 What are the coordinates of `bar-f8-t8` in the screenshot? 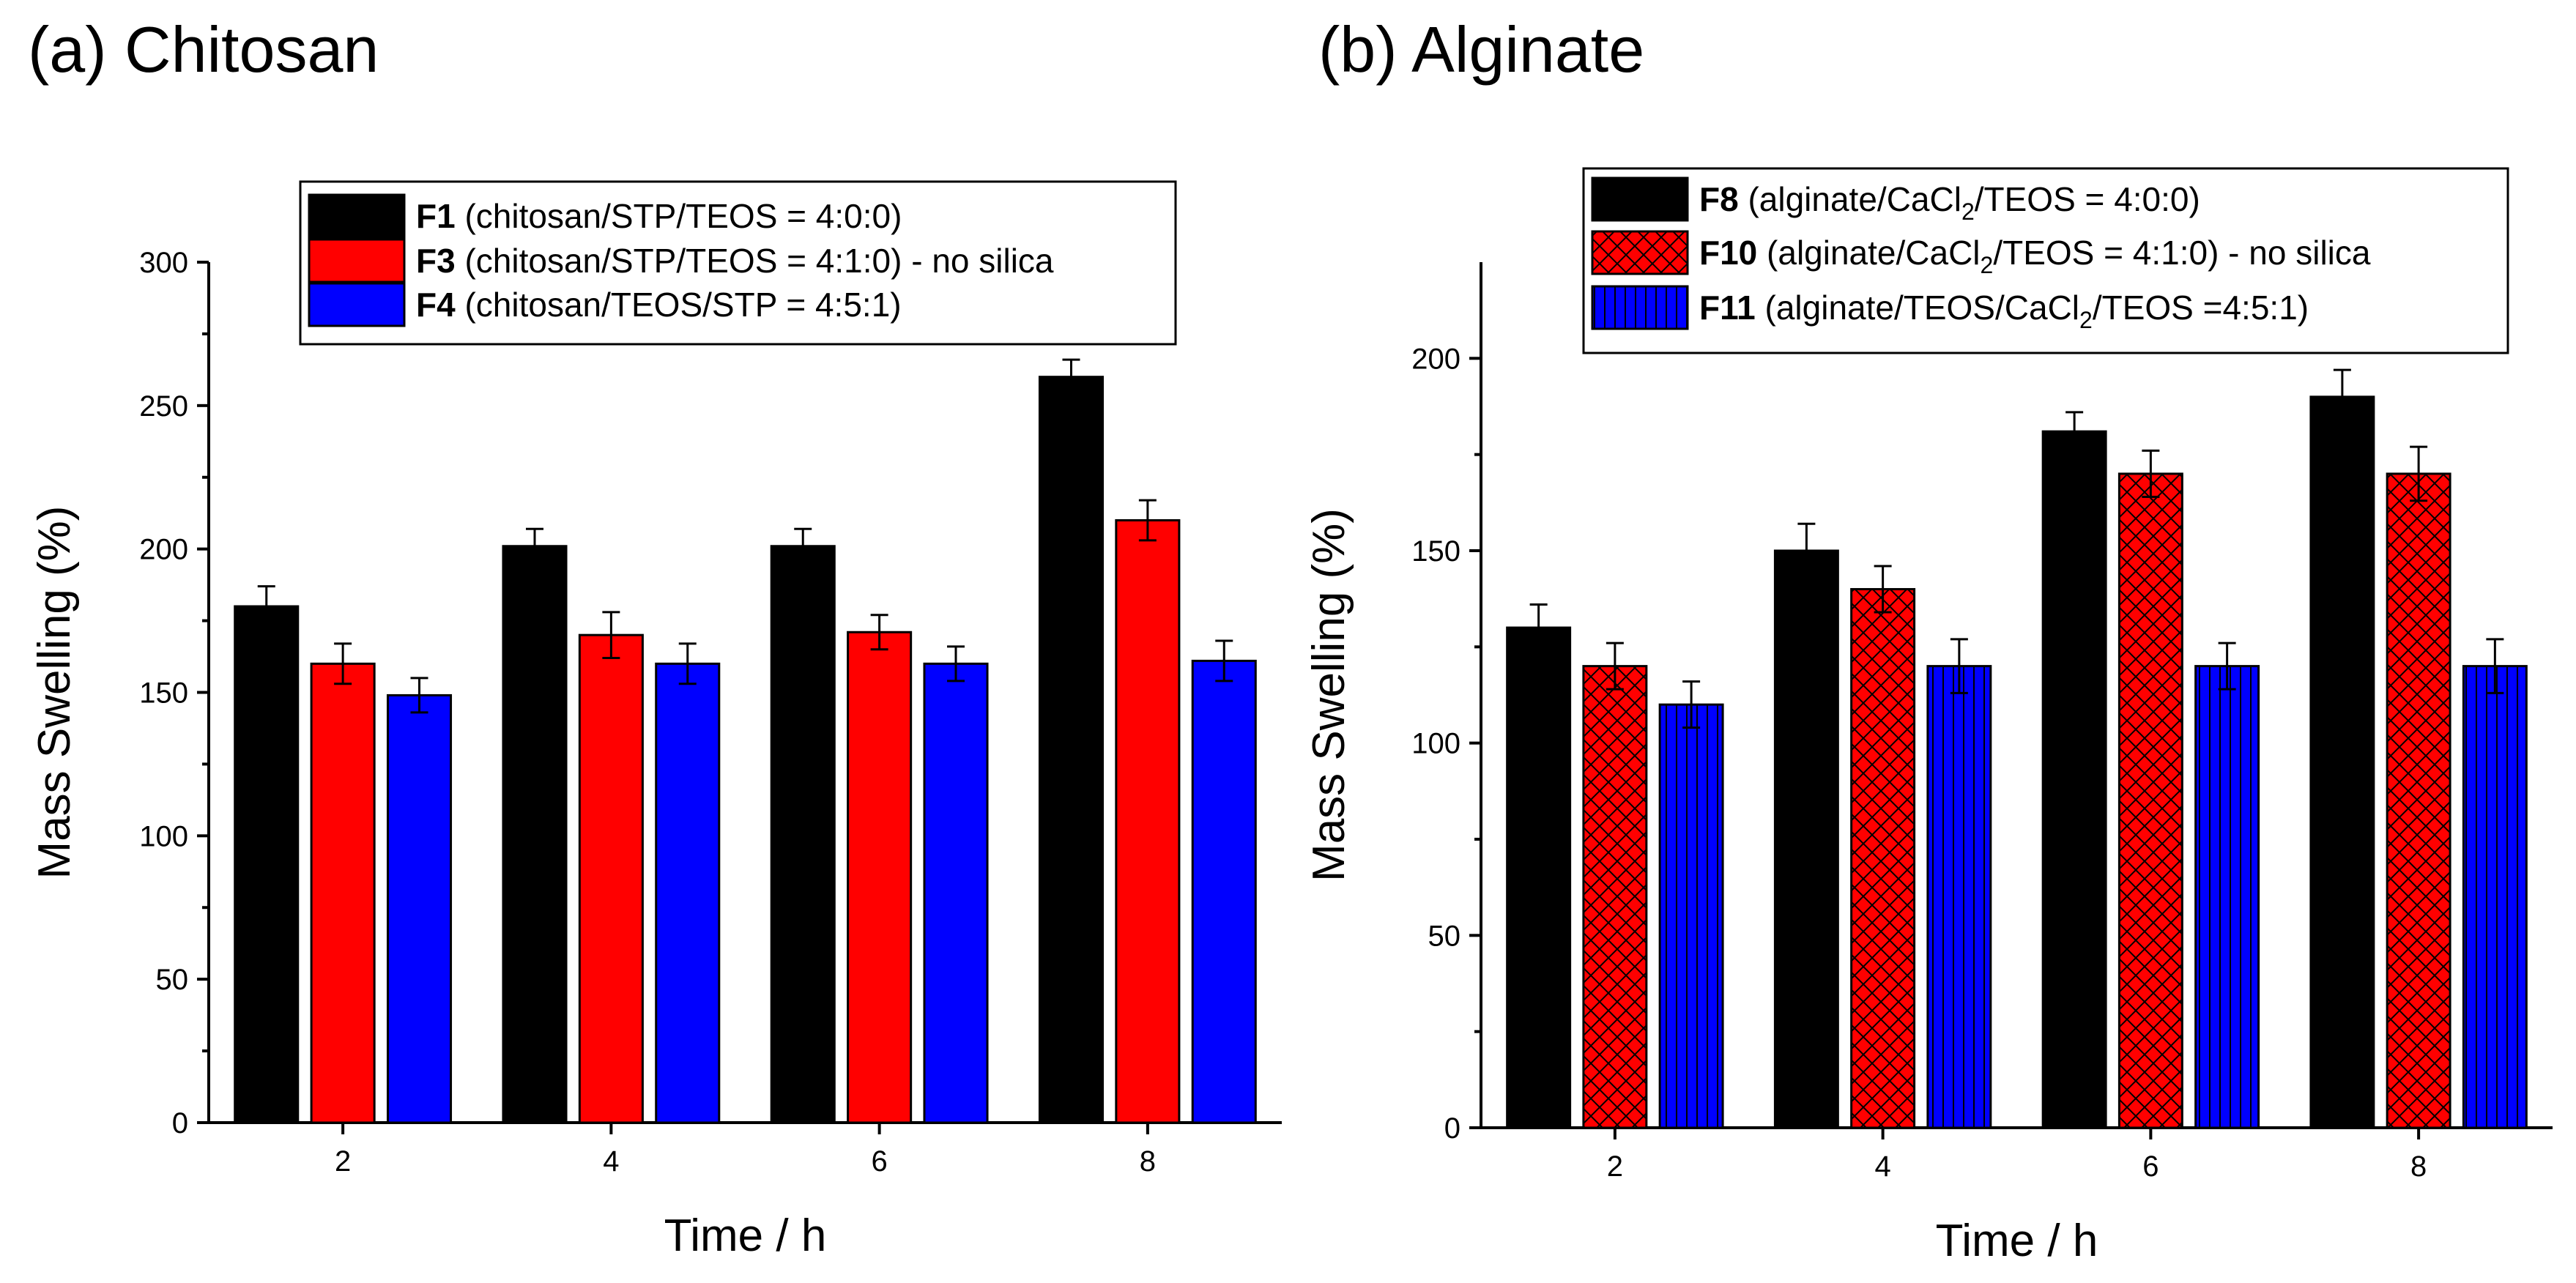 It's located at (2342, 762).